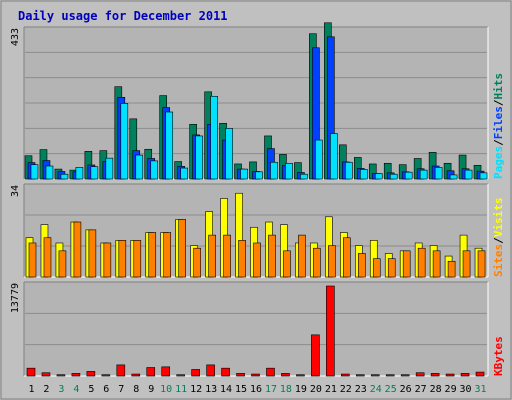 The width and height of the screenshot is (512, 400). I want to click on day-label-2: 2, so click(46, 389).